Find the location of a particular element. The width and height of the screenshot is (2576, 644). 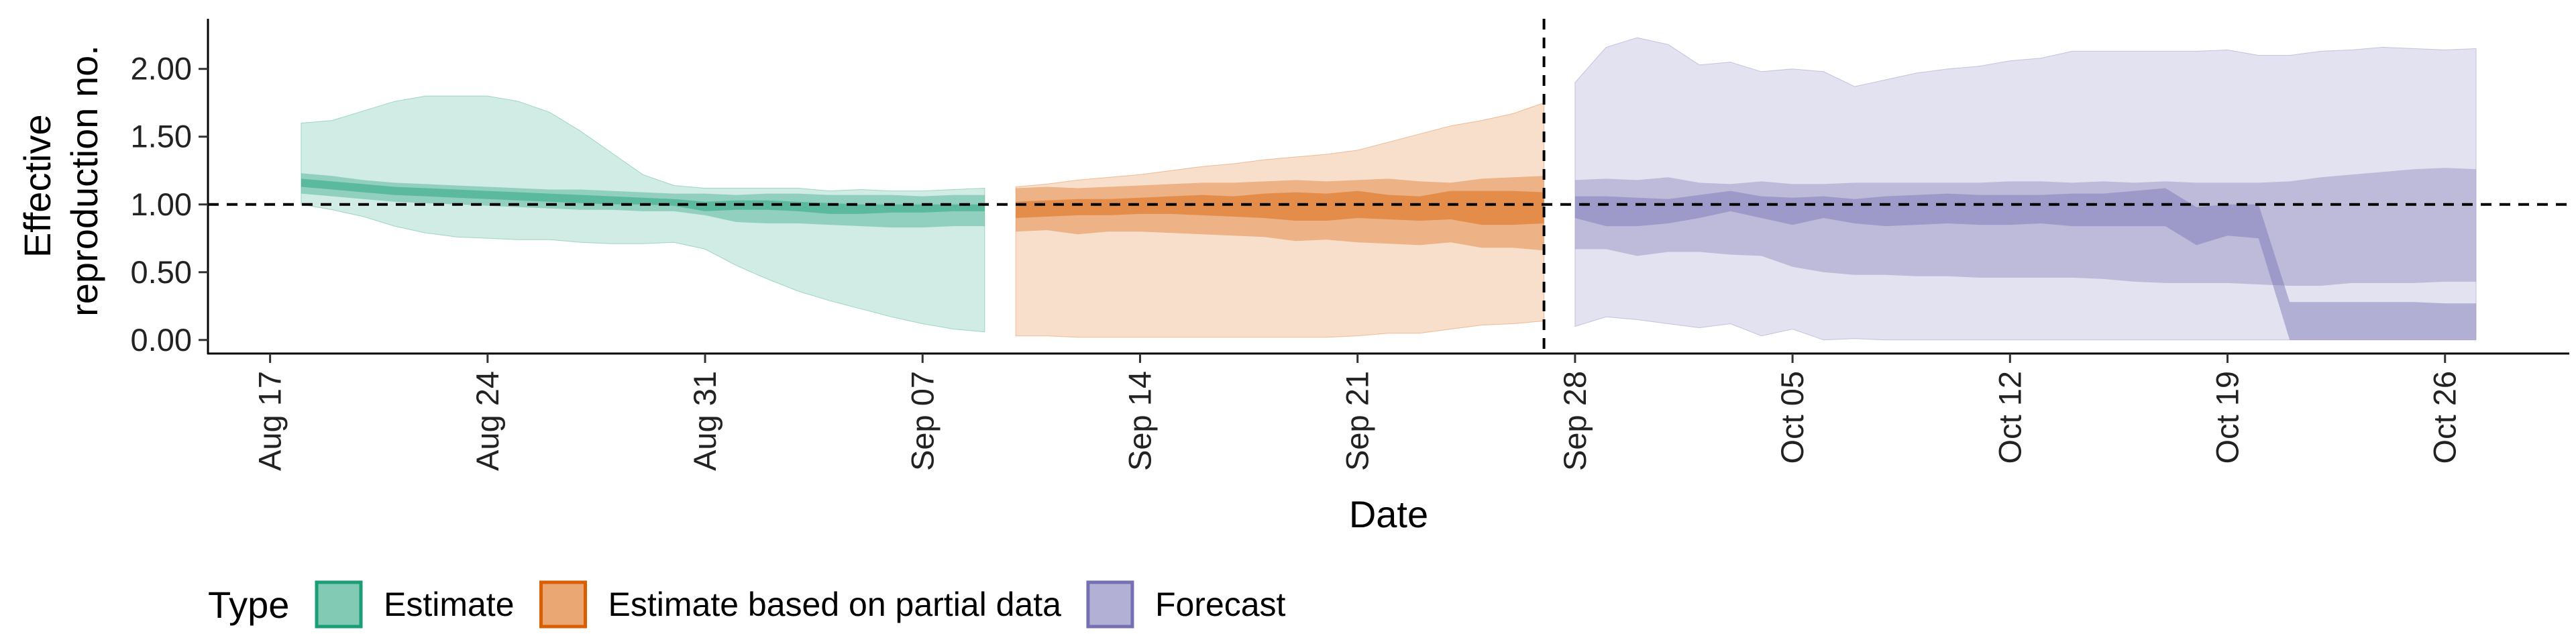

x-tick-label: Aug 31 is located at coordinates (704, 421).